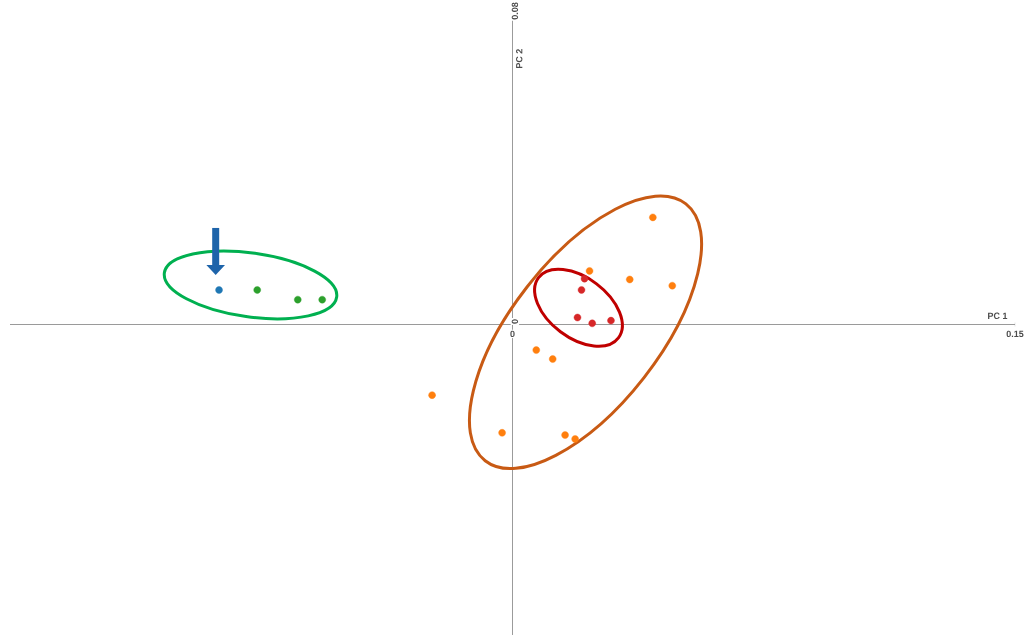  I want to click on x-axis-title: PC 1, so click(998, 315).